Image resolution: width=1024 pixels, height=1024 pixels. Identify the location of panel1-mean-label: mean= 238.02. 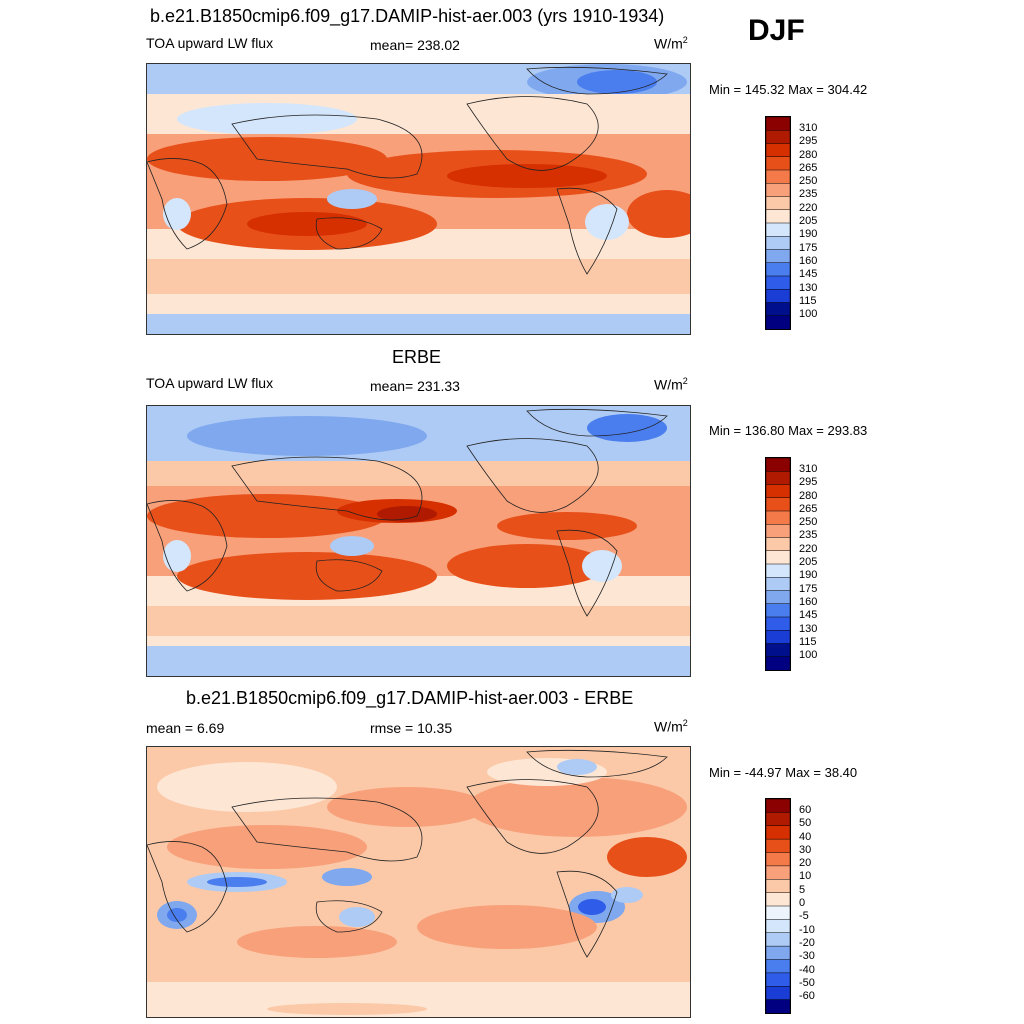
(415, 45).